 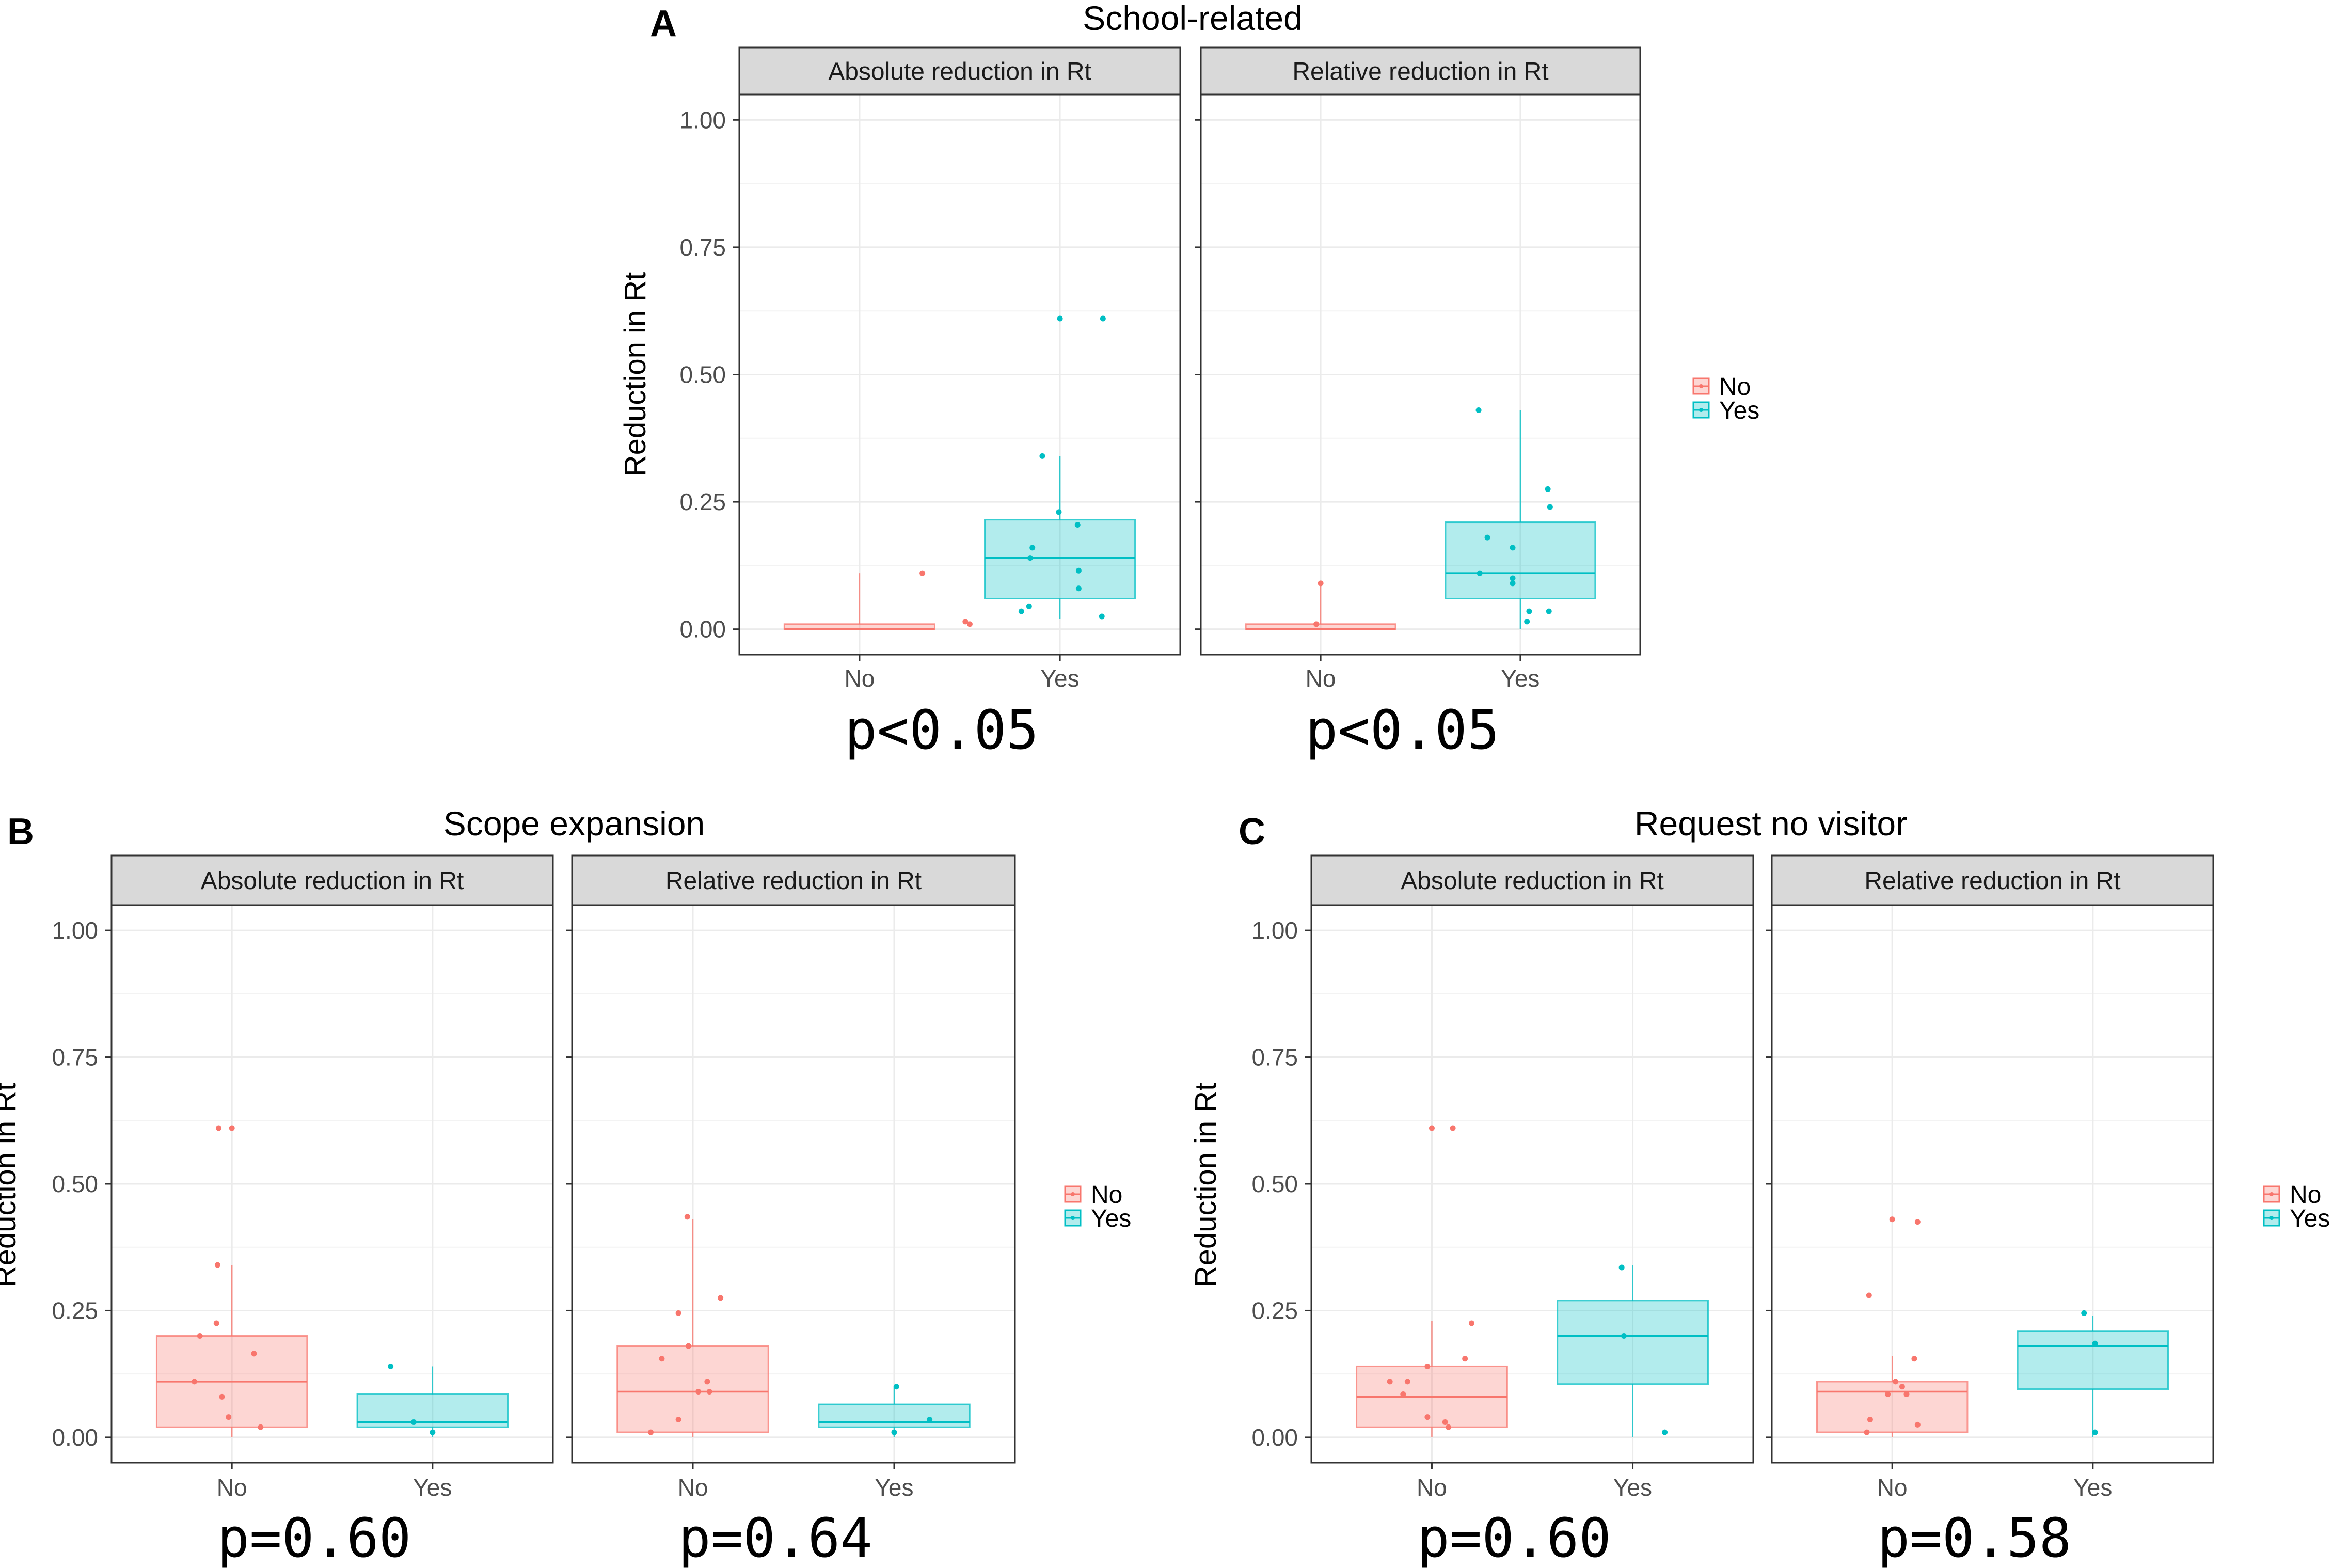 I want to click on y-tick-label: 0.50, so click(x=75, y=1183).